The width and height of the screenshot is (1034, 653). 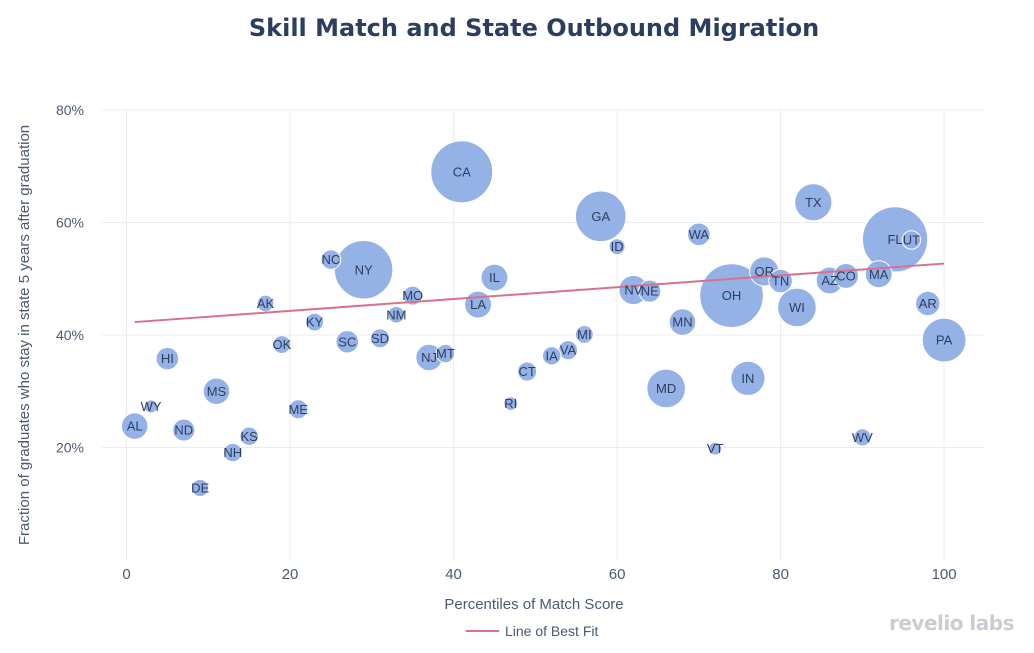 What do you see at coordinates (829, 280) in the screenshot?
I see `bubble-label-az: AZ` at bounding box center [829, 280].